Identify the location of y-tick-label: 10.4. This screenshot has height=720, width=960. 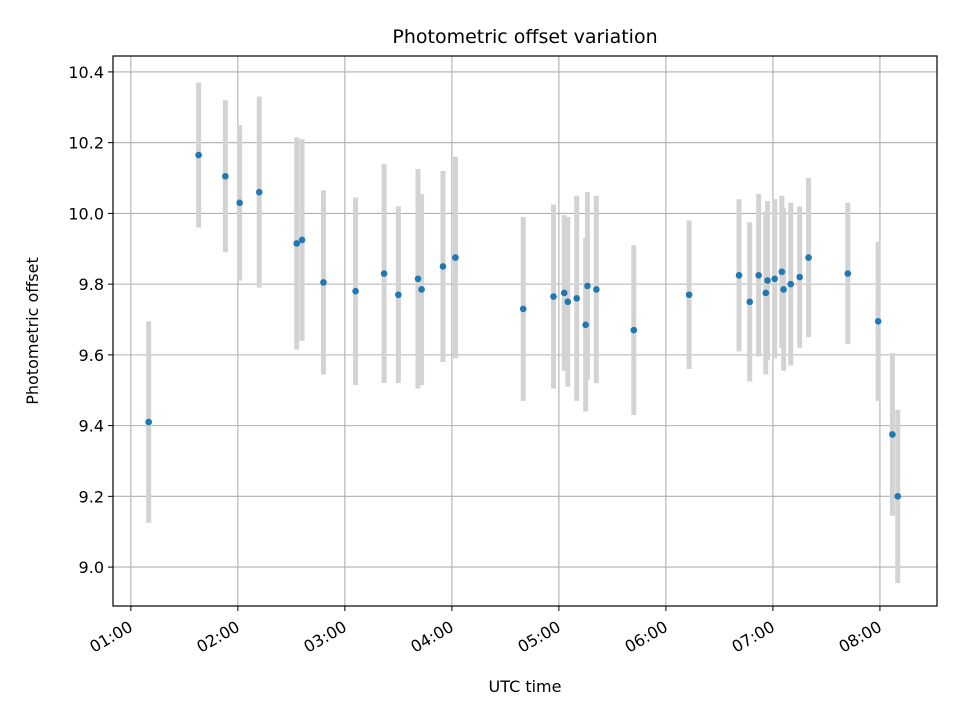
(86, 72).